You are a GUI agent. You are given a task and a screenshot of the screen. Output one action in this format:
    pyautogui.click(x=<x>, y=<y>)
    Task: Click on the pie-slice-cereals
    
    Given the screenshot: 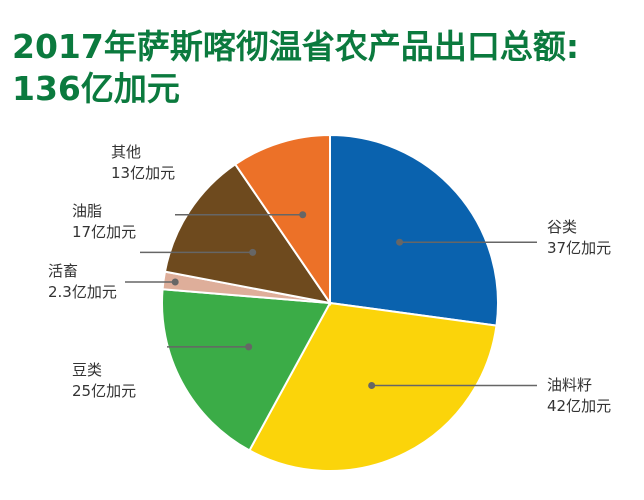 What is the action you would take?
    pyautogui.click(x=414, y=230)
    